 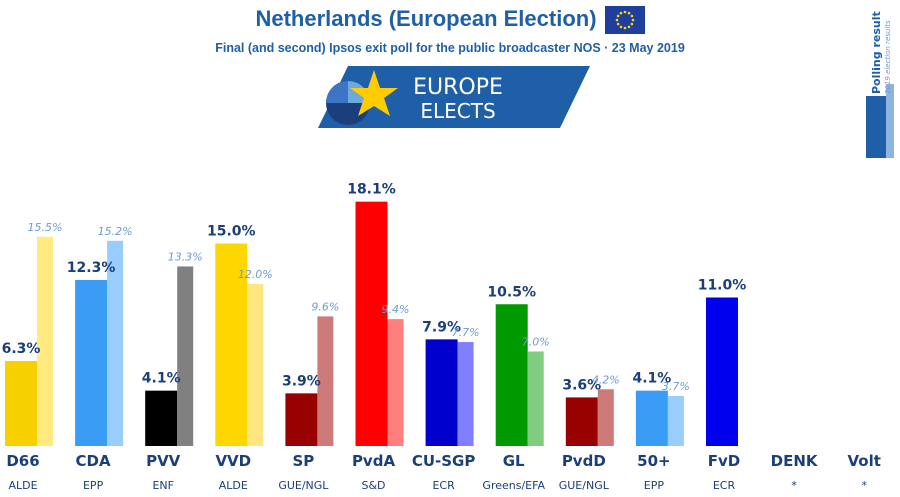 What do you see at coordinates (722, 371) in the screenshot?
I see `bar-fvd-result` at bounding box center [722, 371].